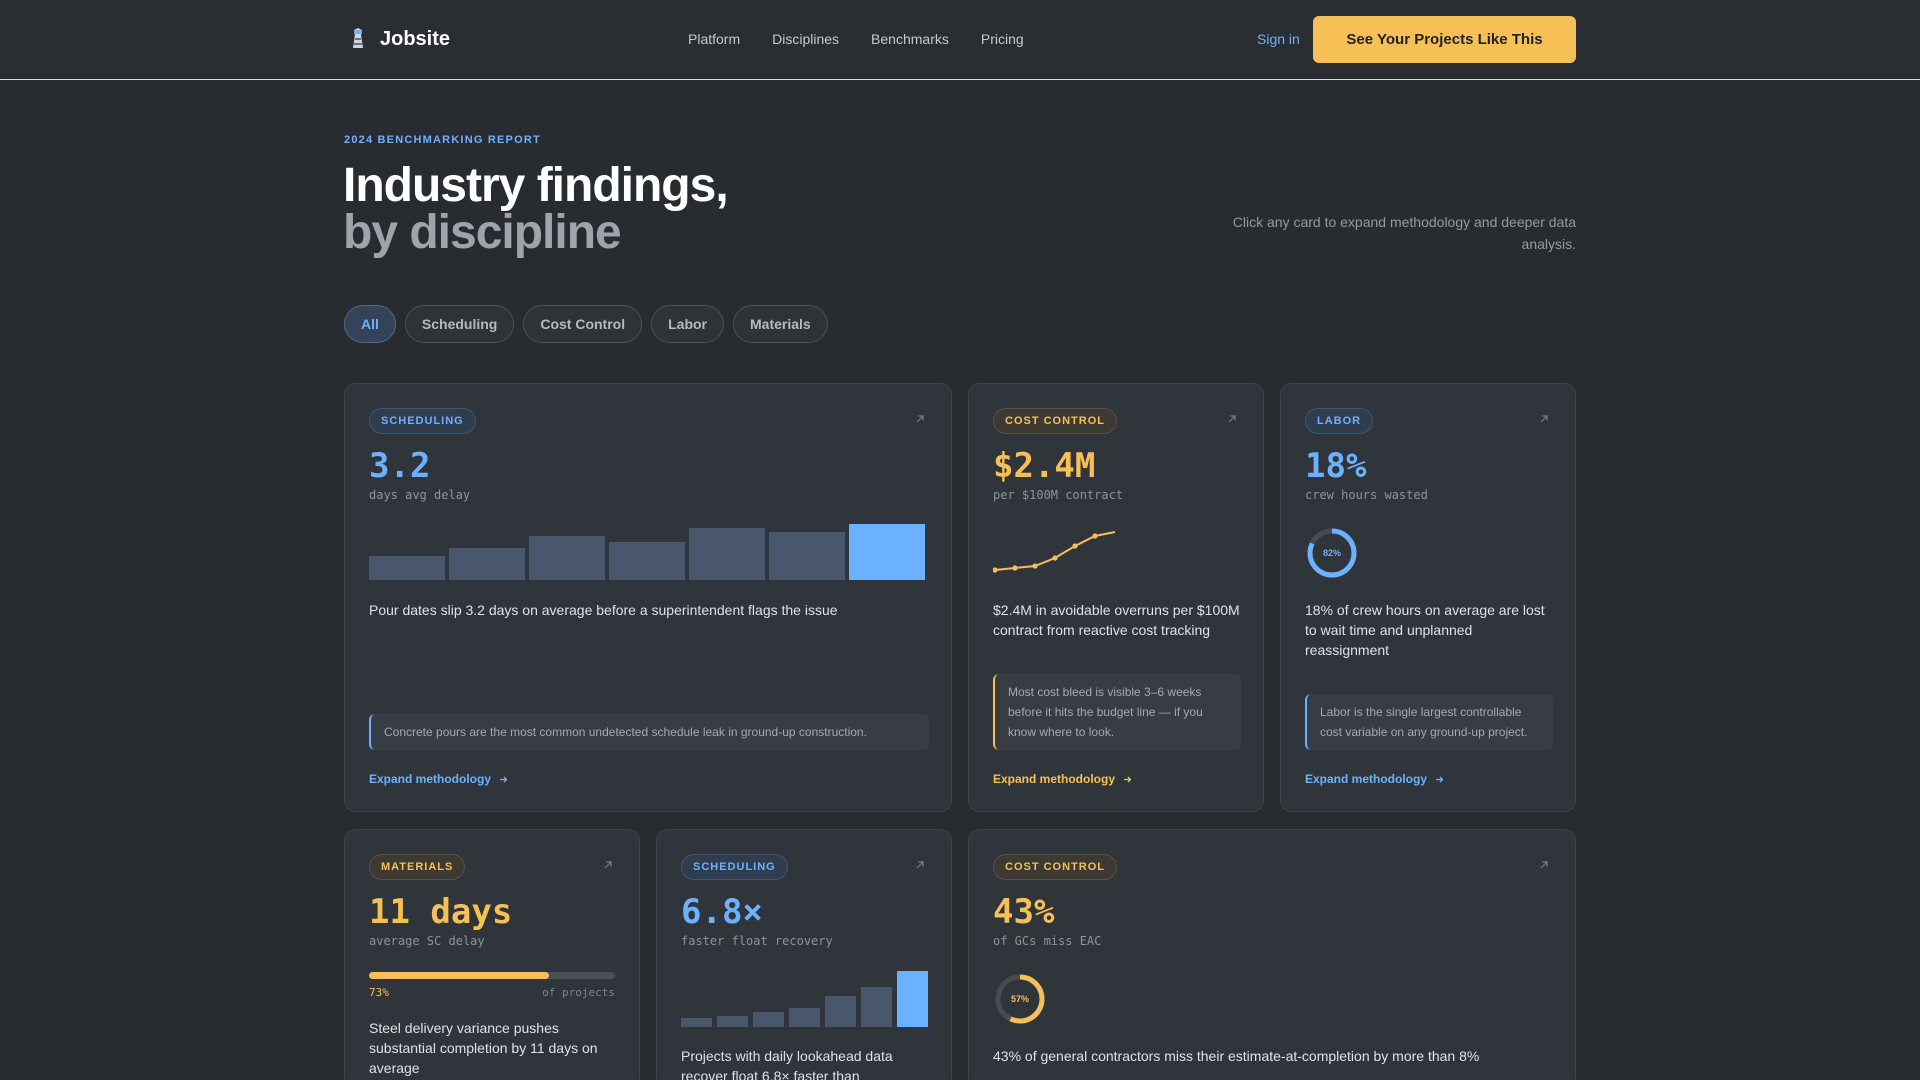 This screenshot has width=1920, height=1080. I want to click on stat-caption: per $100M contract, so click(1058, 495).